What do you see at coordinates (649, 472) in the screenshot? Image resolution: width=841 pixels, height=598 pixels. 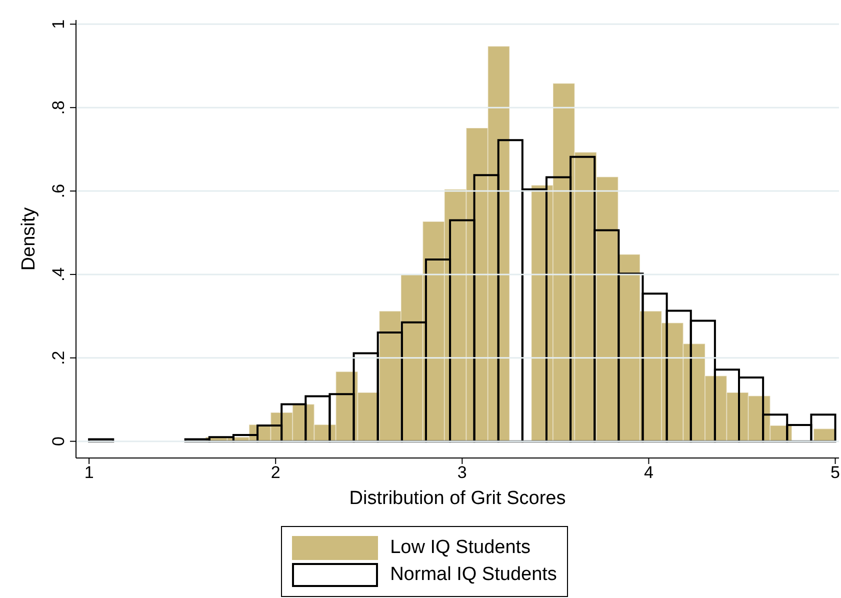 I see `x-tick-label: 4` at bounding box center [649, 472].